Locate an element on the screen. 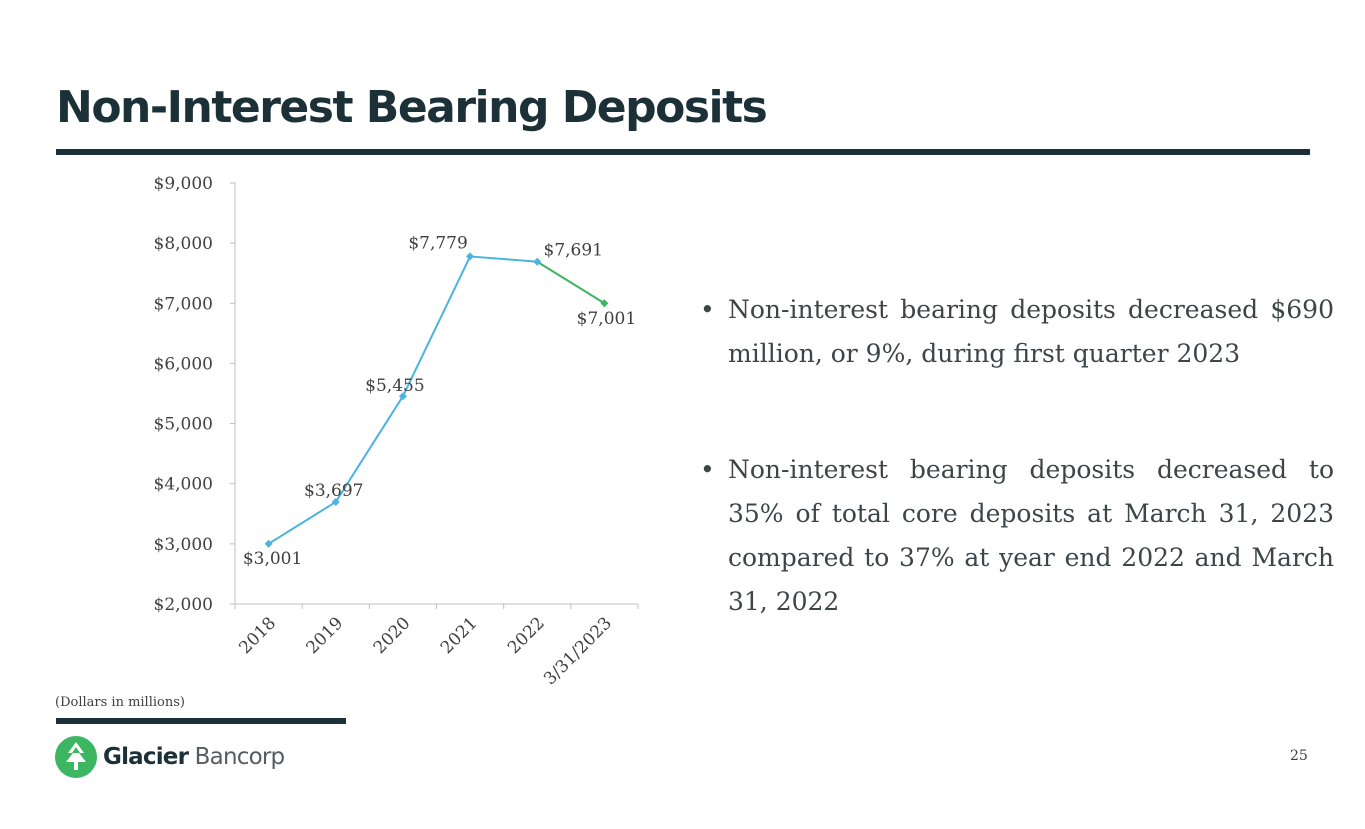  data-label: $7,691 is located at coordinates (573, 251).